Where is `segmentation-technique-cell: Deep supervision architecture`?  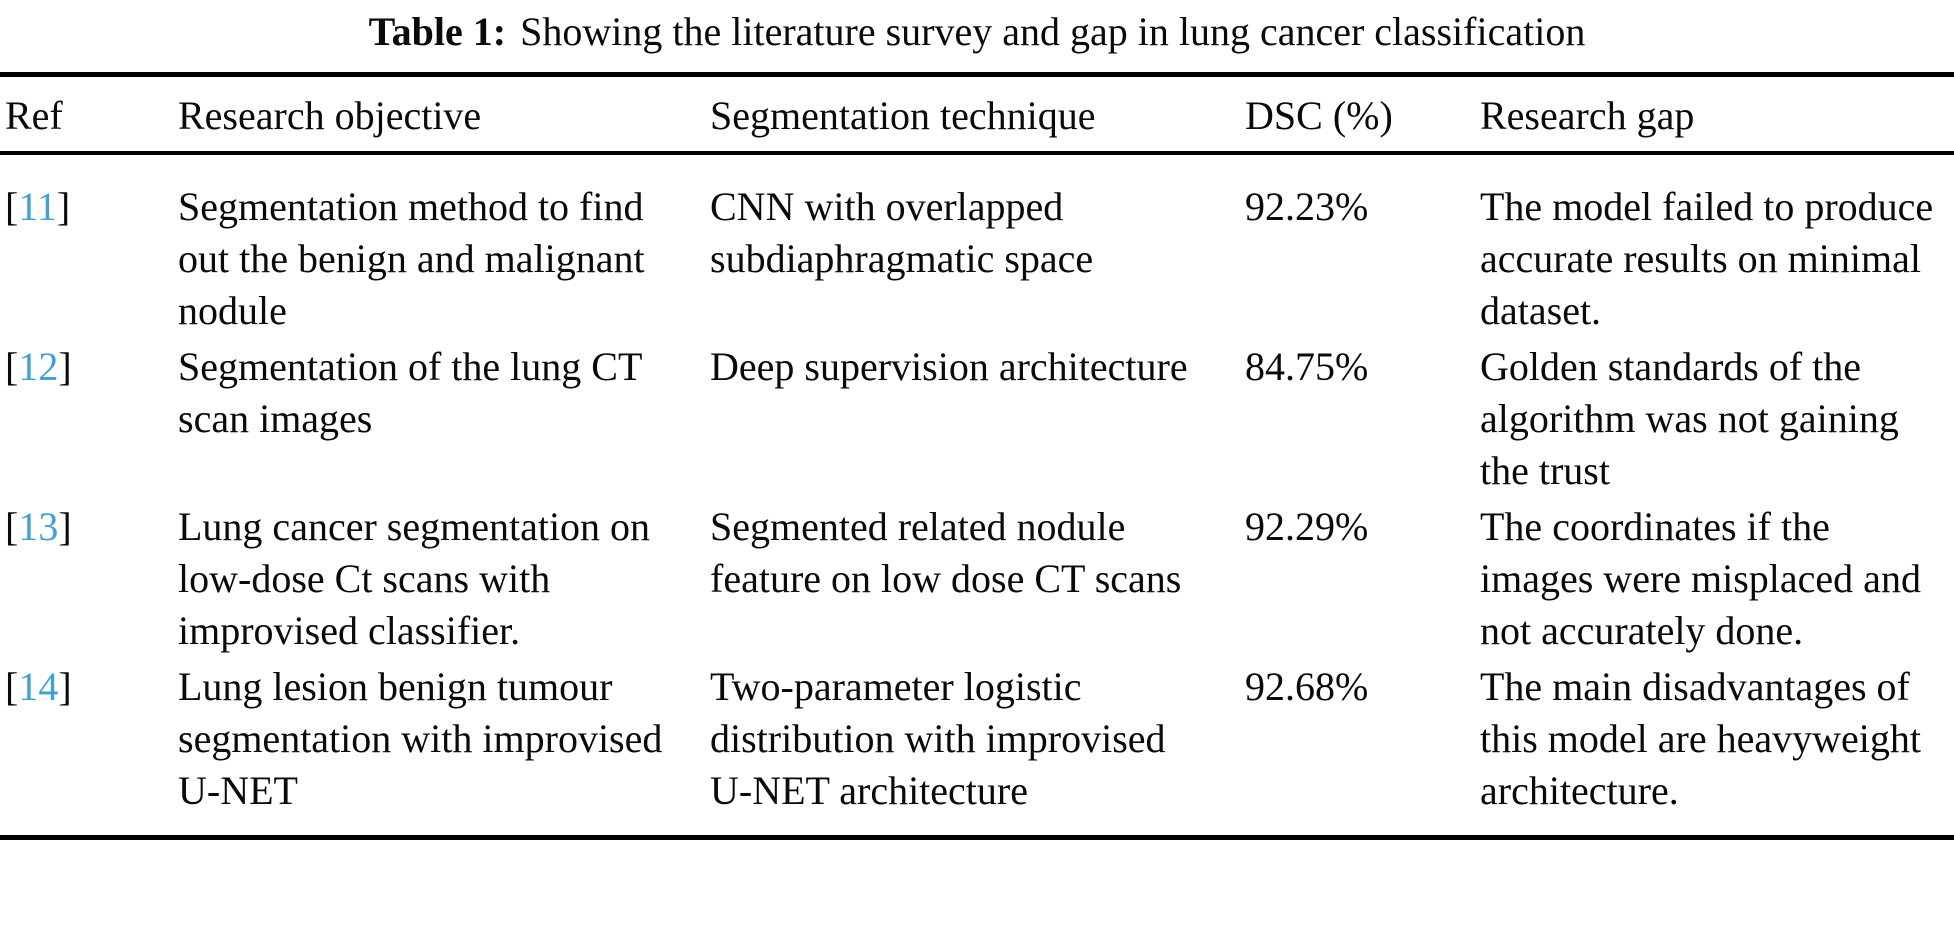
segmentation-technique-cell: Deep supervision architecture is located at coordinates (949, 366).